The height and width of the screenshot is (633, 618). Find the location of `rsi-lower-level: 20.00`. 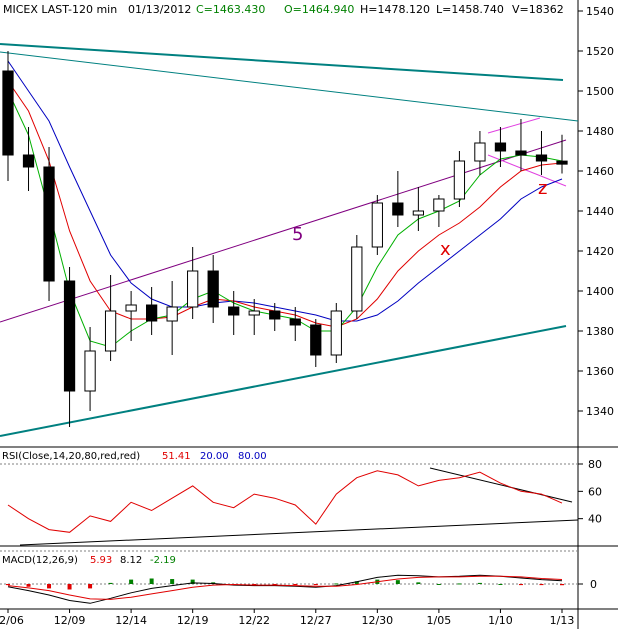

rsi-lower-level: 20.00 is located at coordinates (214, 456).